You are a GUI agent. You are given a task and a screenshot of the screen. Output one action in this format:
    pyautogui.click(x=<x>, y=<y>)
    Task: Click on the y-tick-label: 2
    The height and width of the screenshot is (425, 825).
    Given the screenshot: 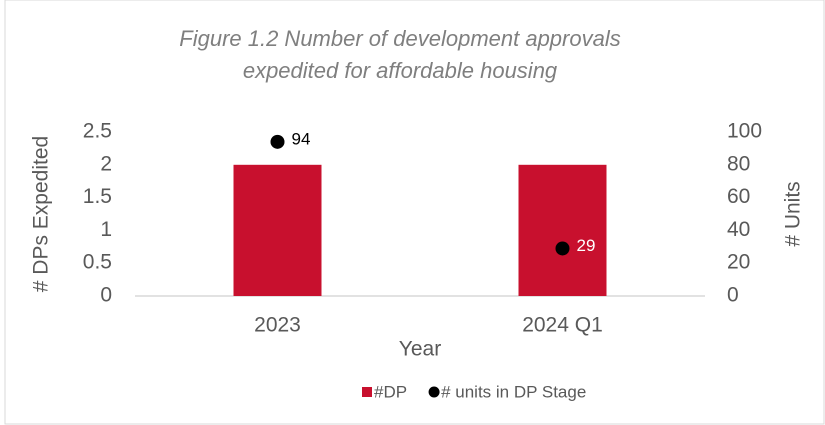 What is the action you would take?
    pyautogui.click(x=106, y=163)
    